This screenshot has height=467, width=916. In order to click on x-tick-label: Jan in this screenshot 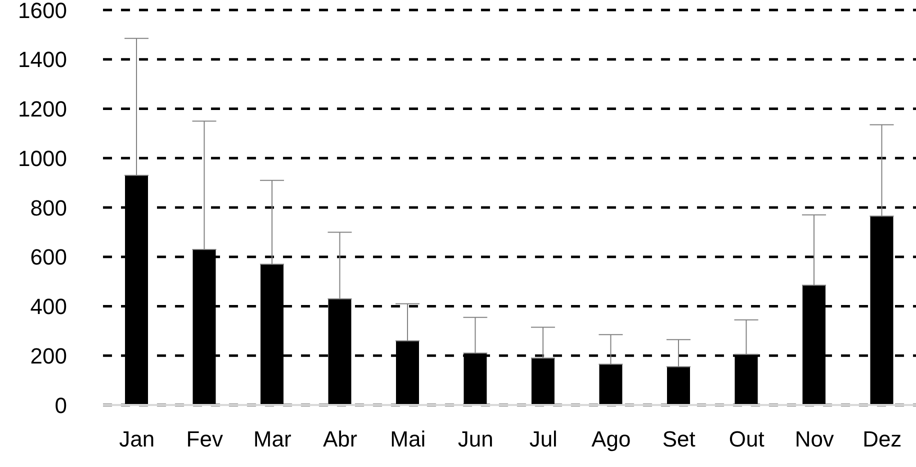, I will do `click(137, 439)`.